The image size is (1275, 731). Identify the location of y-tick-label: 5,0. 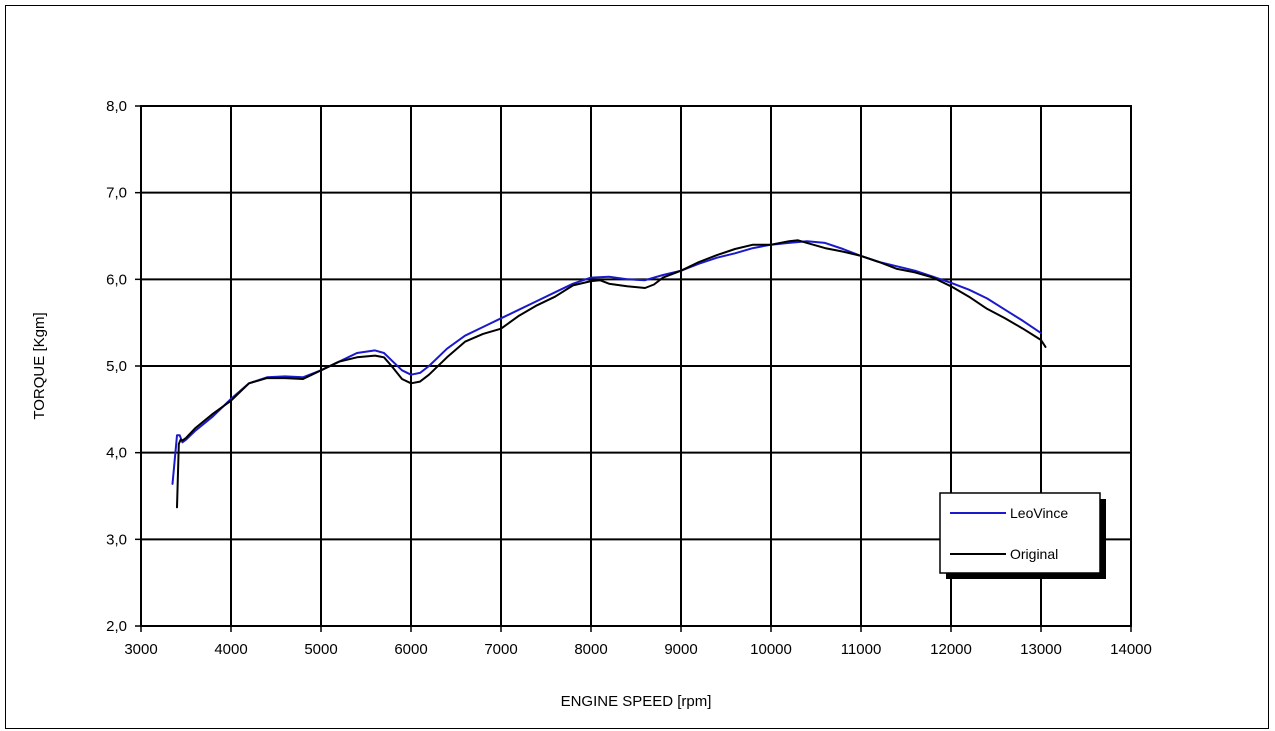
(116, 366).